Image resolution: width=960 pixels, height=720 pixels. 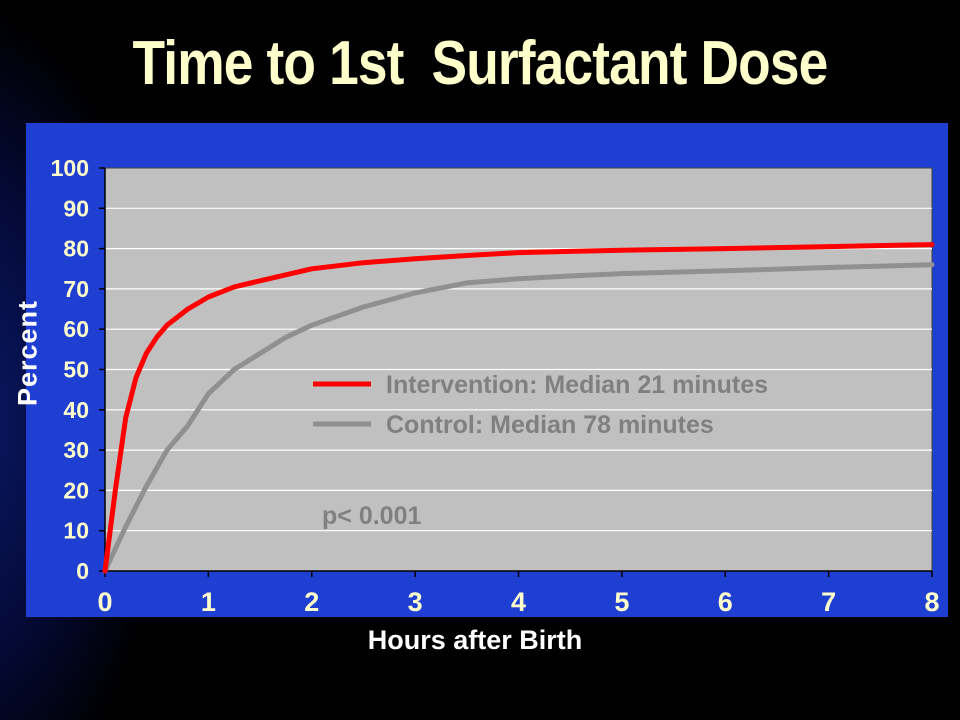 I want to click on x-axis-label: Hours after Birth, so click(x=475, y=640).